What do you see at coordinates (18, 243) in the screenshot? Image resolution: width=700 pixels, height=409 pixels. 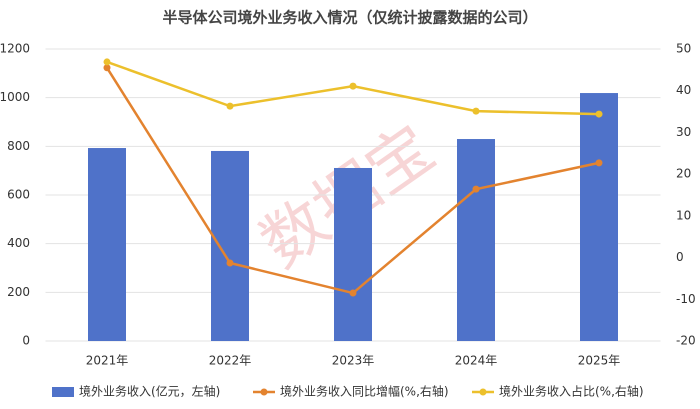 I see `y-tick-label: 400` at bounding box center [18, 243].